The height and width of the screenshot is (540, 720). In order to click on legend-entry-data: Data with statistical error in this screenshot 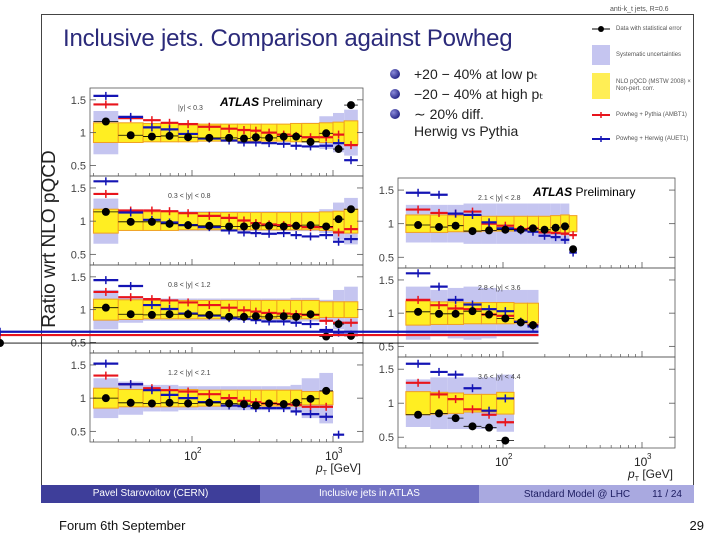, I will do `click(647, 29)`.